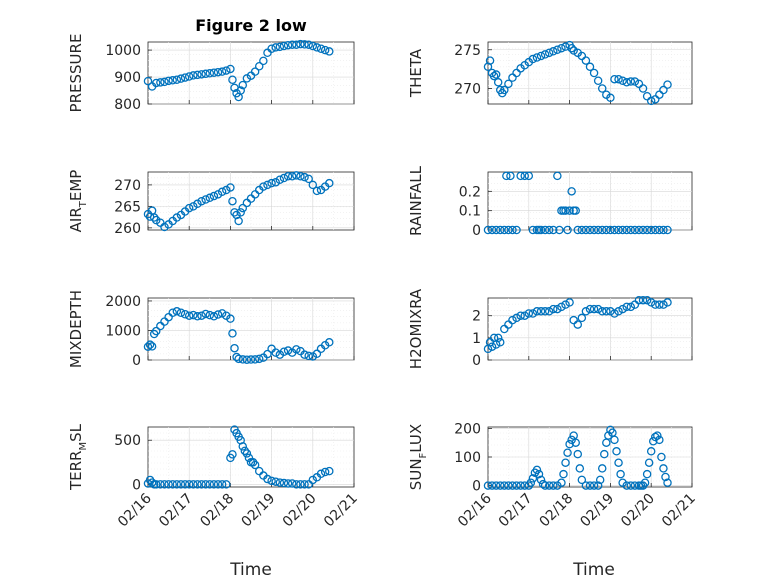 This screenshot has width=778, height=583. What do you see at coordinates (238, 201) in the screenshot?
I see `series-air-temp` at bounding box center [238, 201].